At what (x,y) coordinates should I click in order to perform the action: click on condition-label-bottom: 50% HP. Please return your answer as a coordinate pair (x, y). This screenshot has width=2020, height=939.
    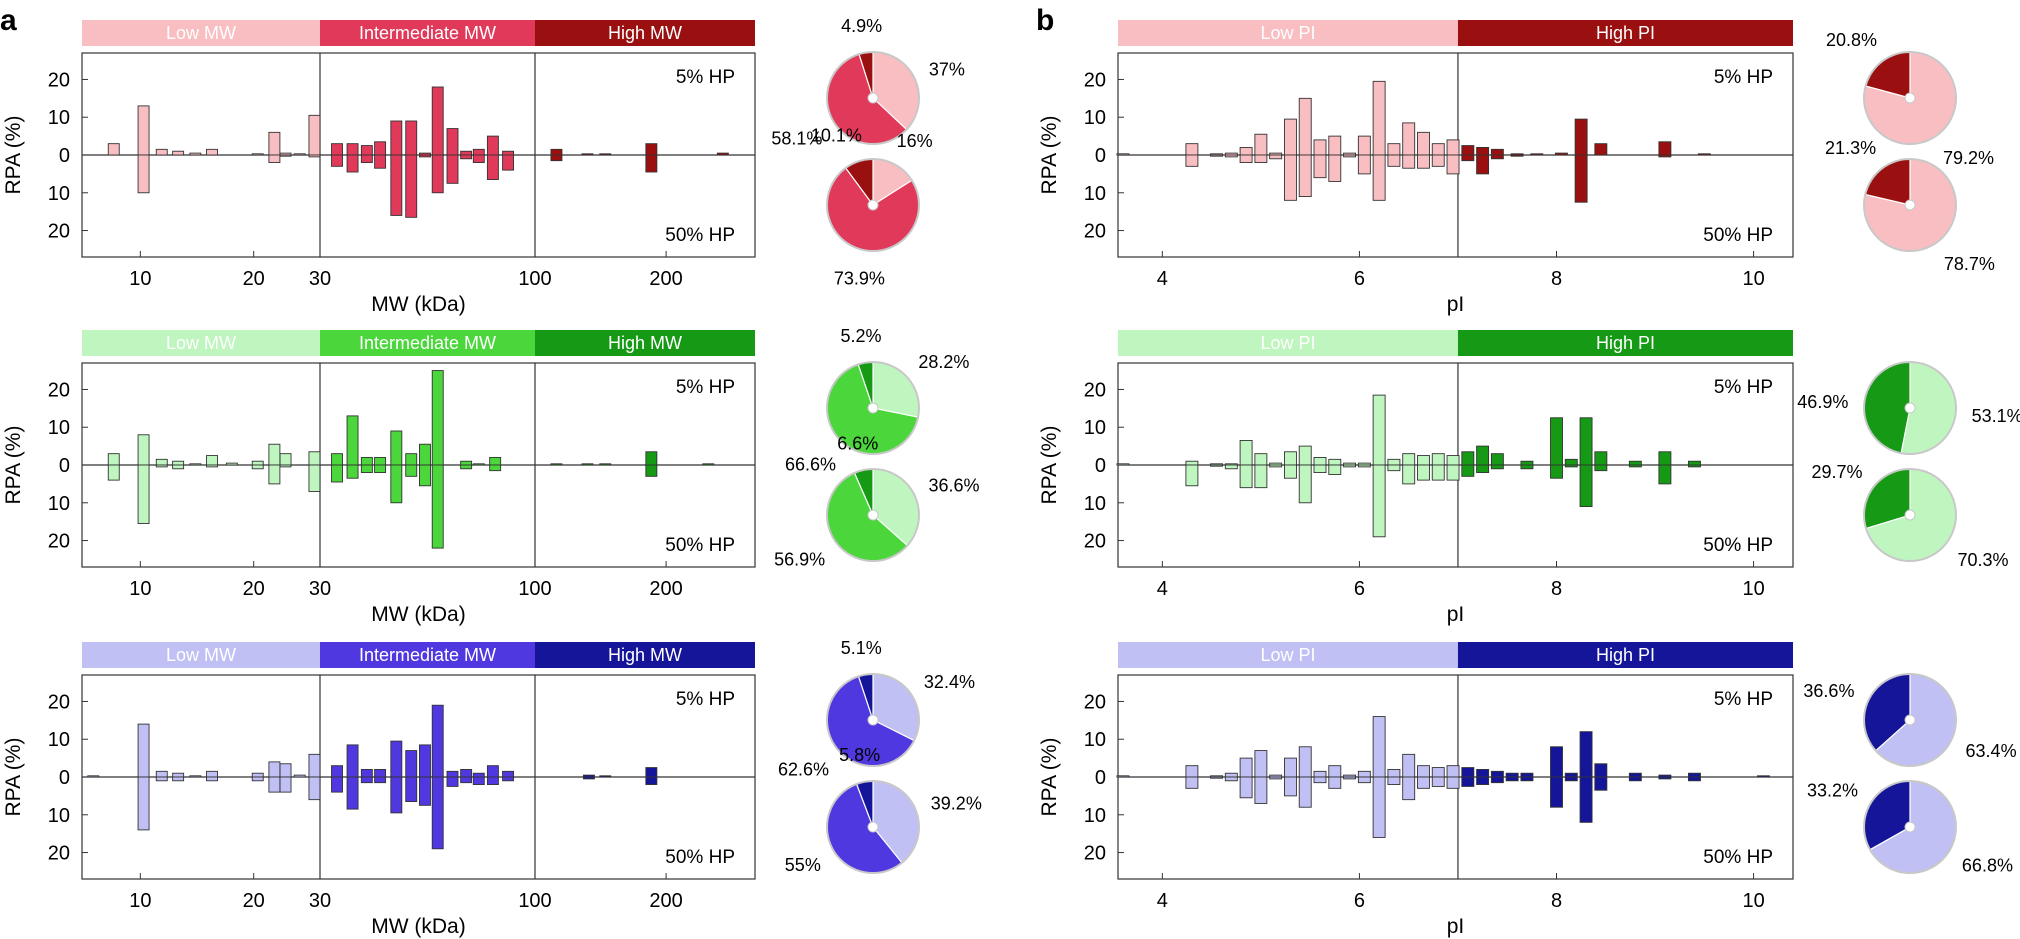
    Looking at the image, I should click on (700, 857).